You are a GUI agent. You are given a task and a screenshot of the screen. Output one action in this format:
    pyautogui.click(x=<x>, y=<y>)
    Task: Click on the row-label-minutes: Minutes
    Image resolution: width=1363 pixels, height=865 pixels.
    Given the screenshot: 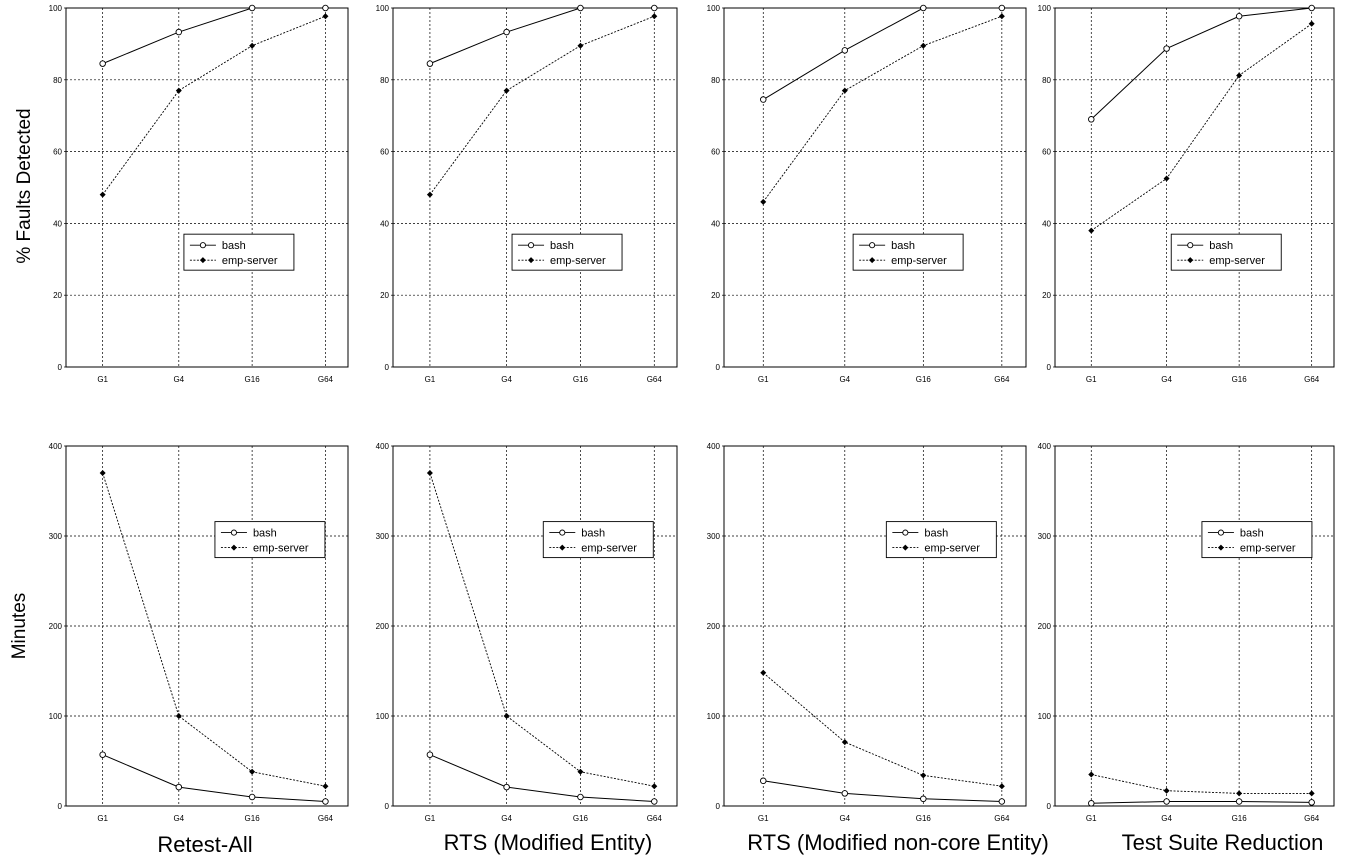 What is the action you would take?
    pyautogui.click(x=19, y=626)
    